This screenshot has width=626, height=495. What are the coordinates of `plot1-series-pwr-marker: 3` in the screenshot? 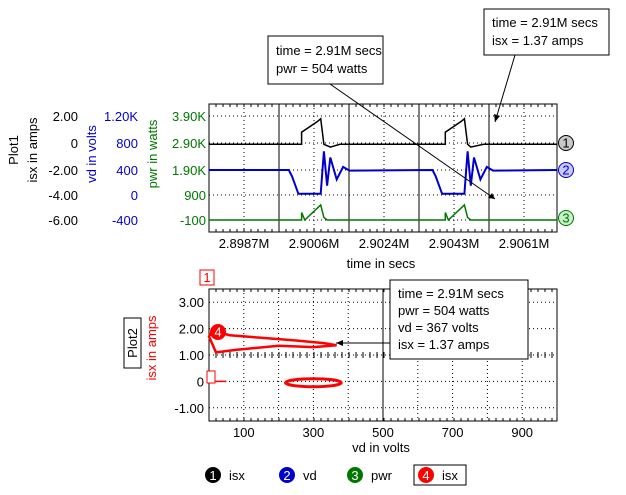 It's located at (566, 218).